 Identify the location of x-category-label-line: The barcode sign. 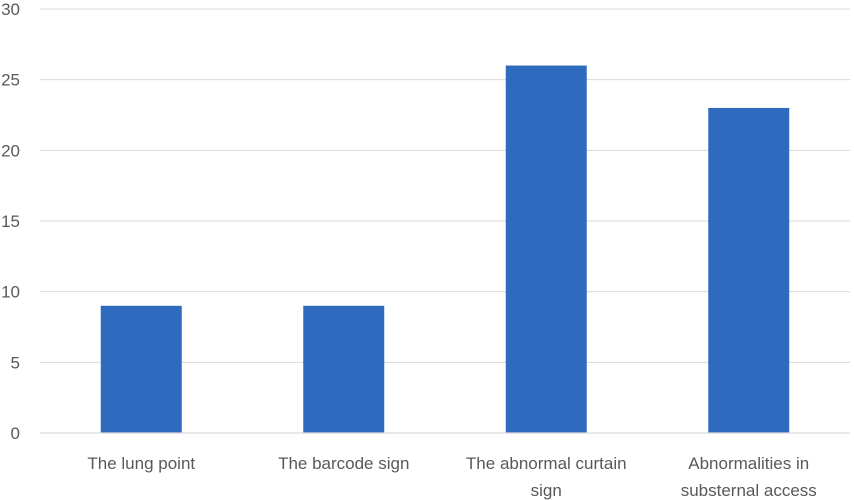
(343, 463).